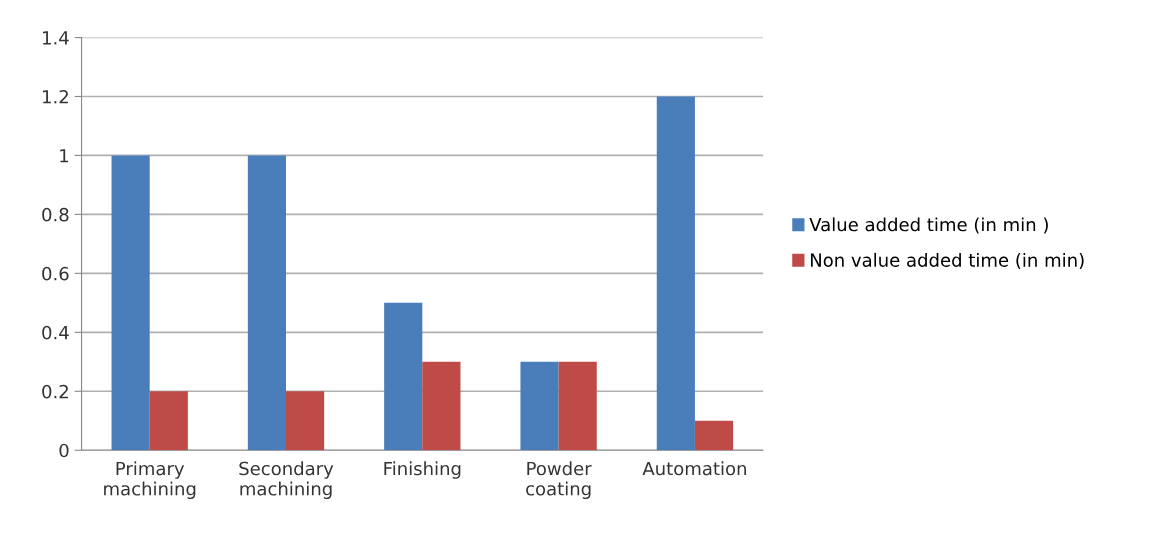 This screenshot has height=536, width=1165. I want to click on y-tick-label: 0, so click(64, 450).